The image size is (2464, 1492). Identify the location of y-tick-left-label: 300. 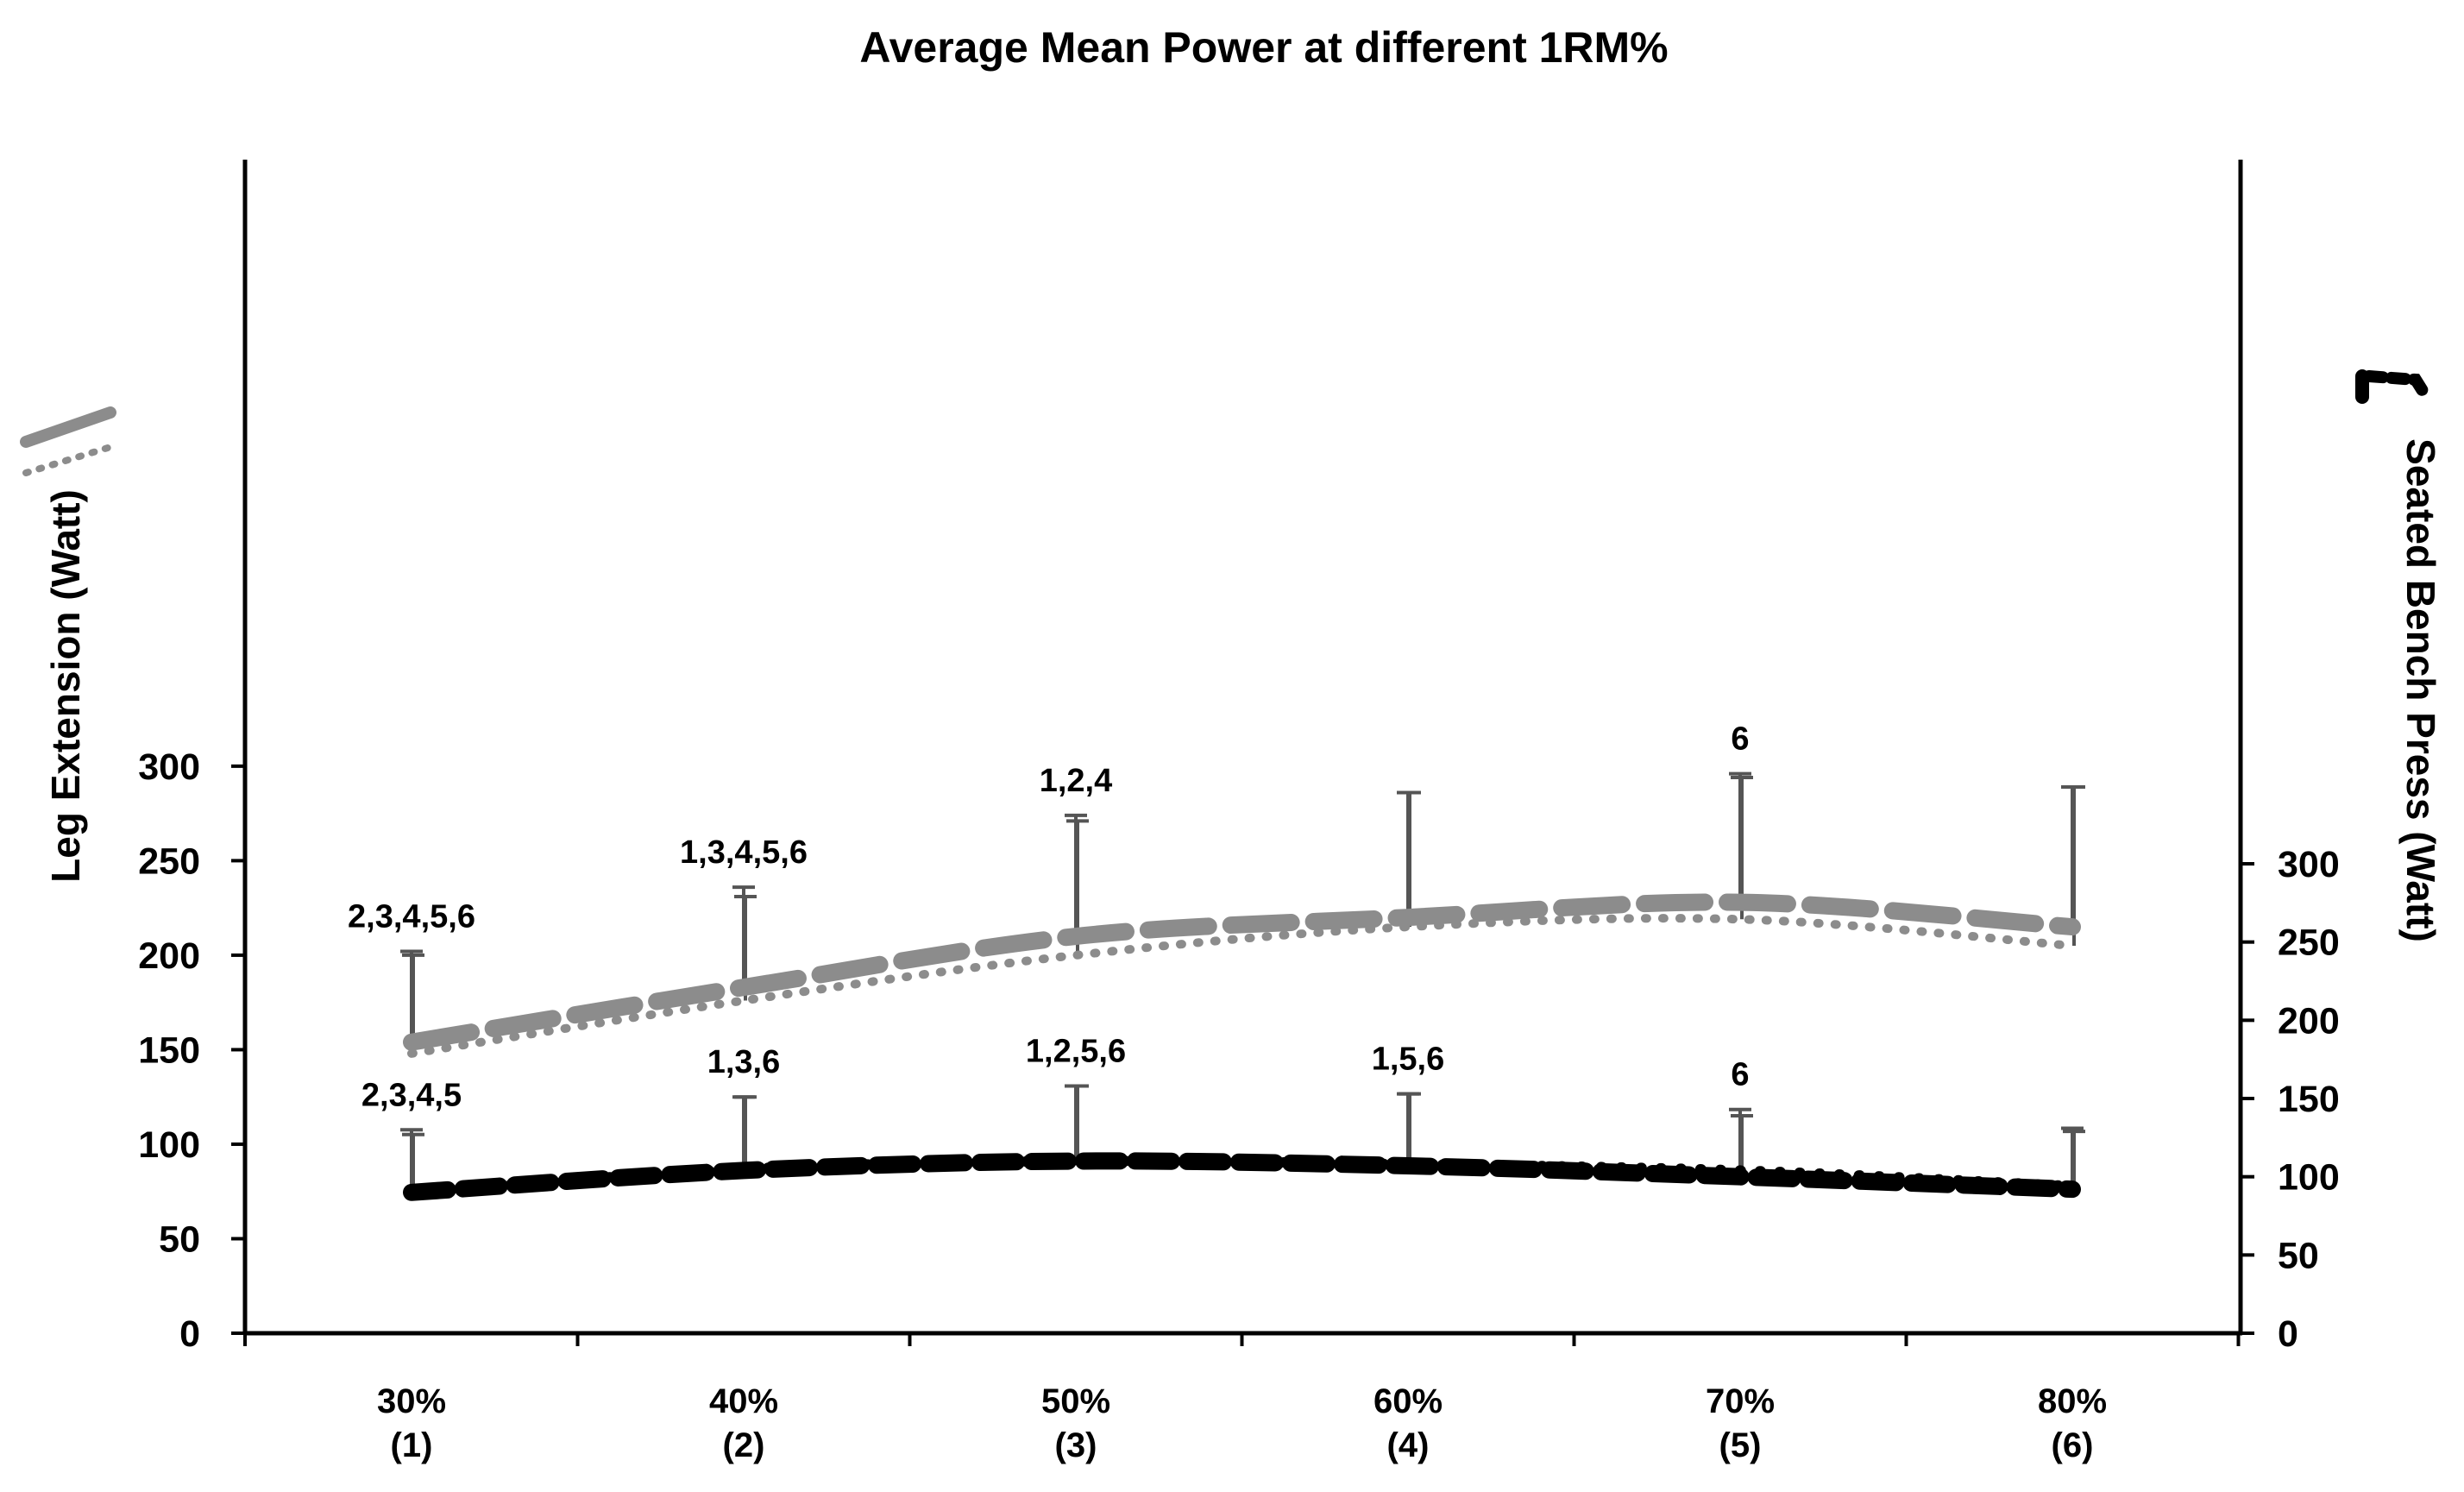
(169, 767).